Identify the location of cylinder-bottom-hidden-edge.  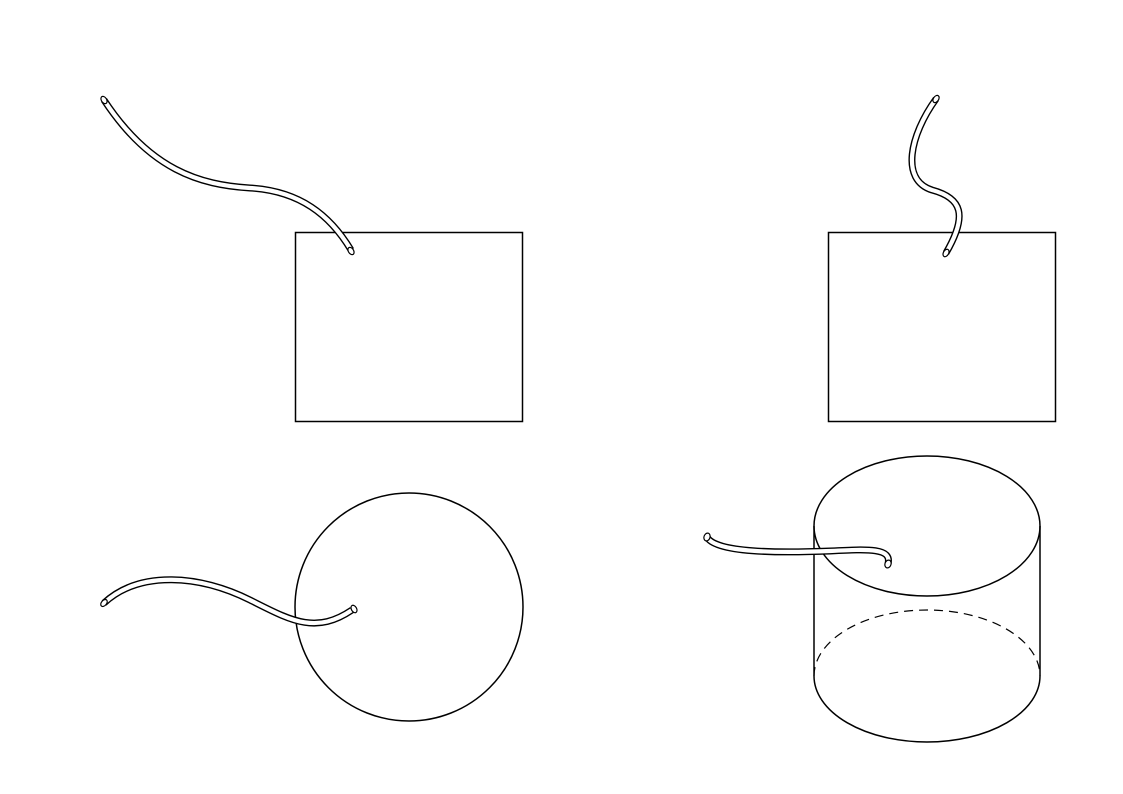
(927, 643).